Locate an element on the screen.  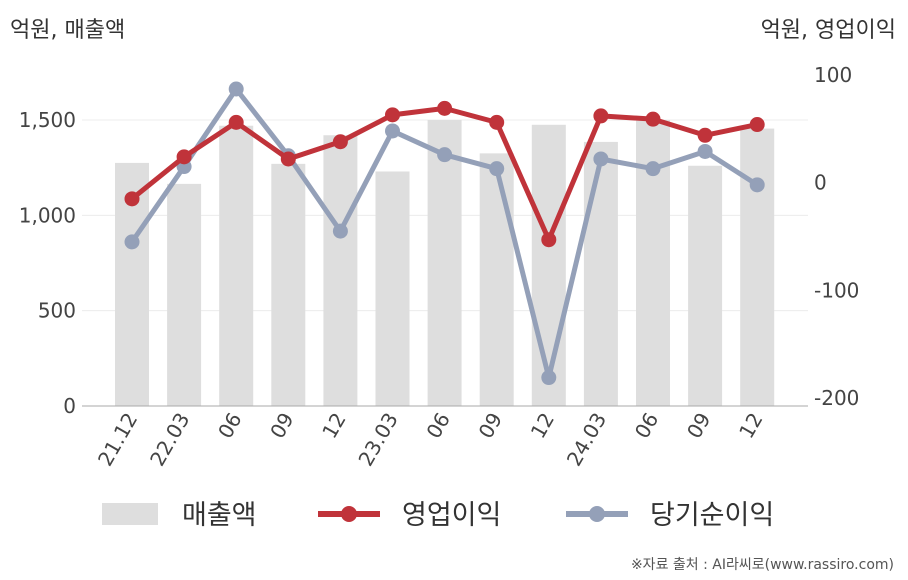
left-axis-unit: 억원, 매출액 is located at coordinates (68, 30).